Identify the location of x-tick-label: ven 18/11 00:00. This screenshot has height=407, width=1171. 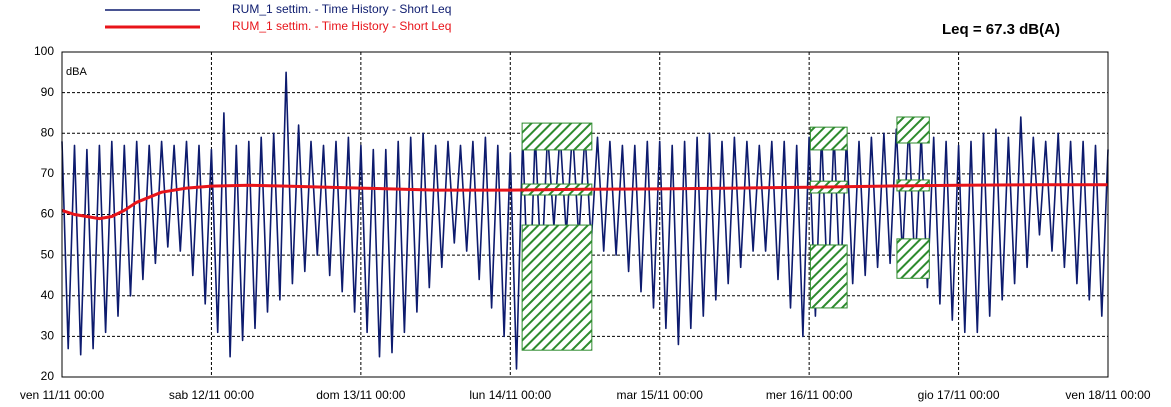
(1108, 395).